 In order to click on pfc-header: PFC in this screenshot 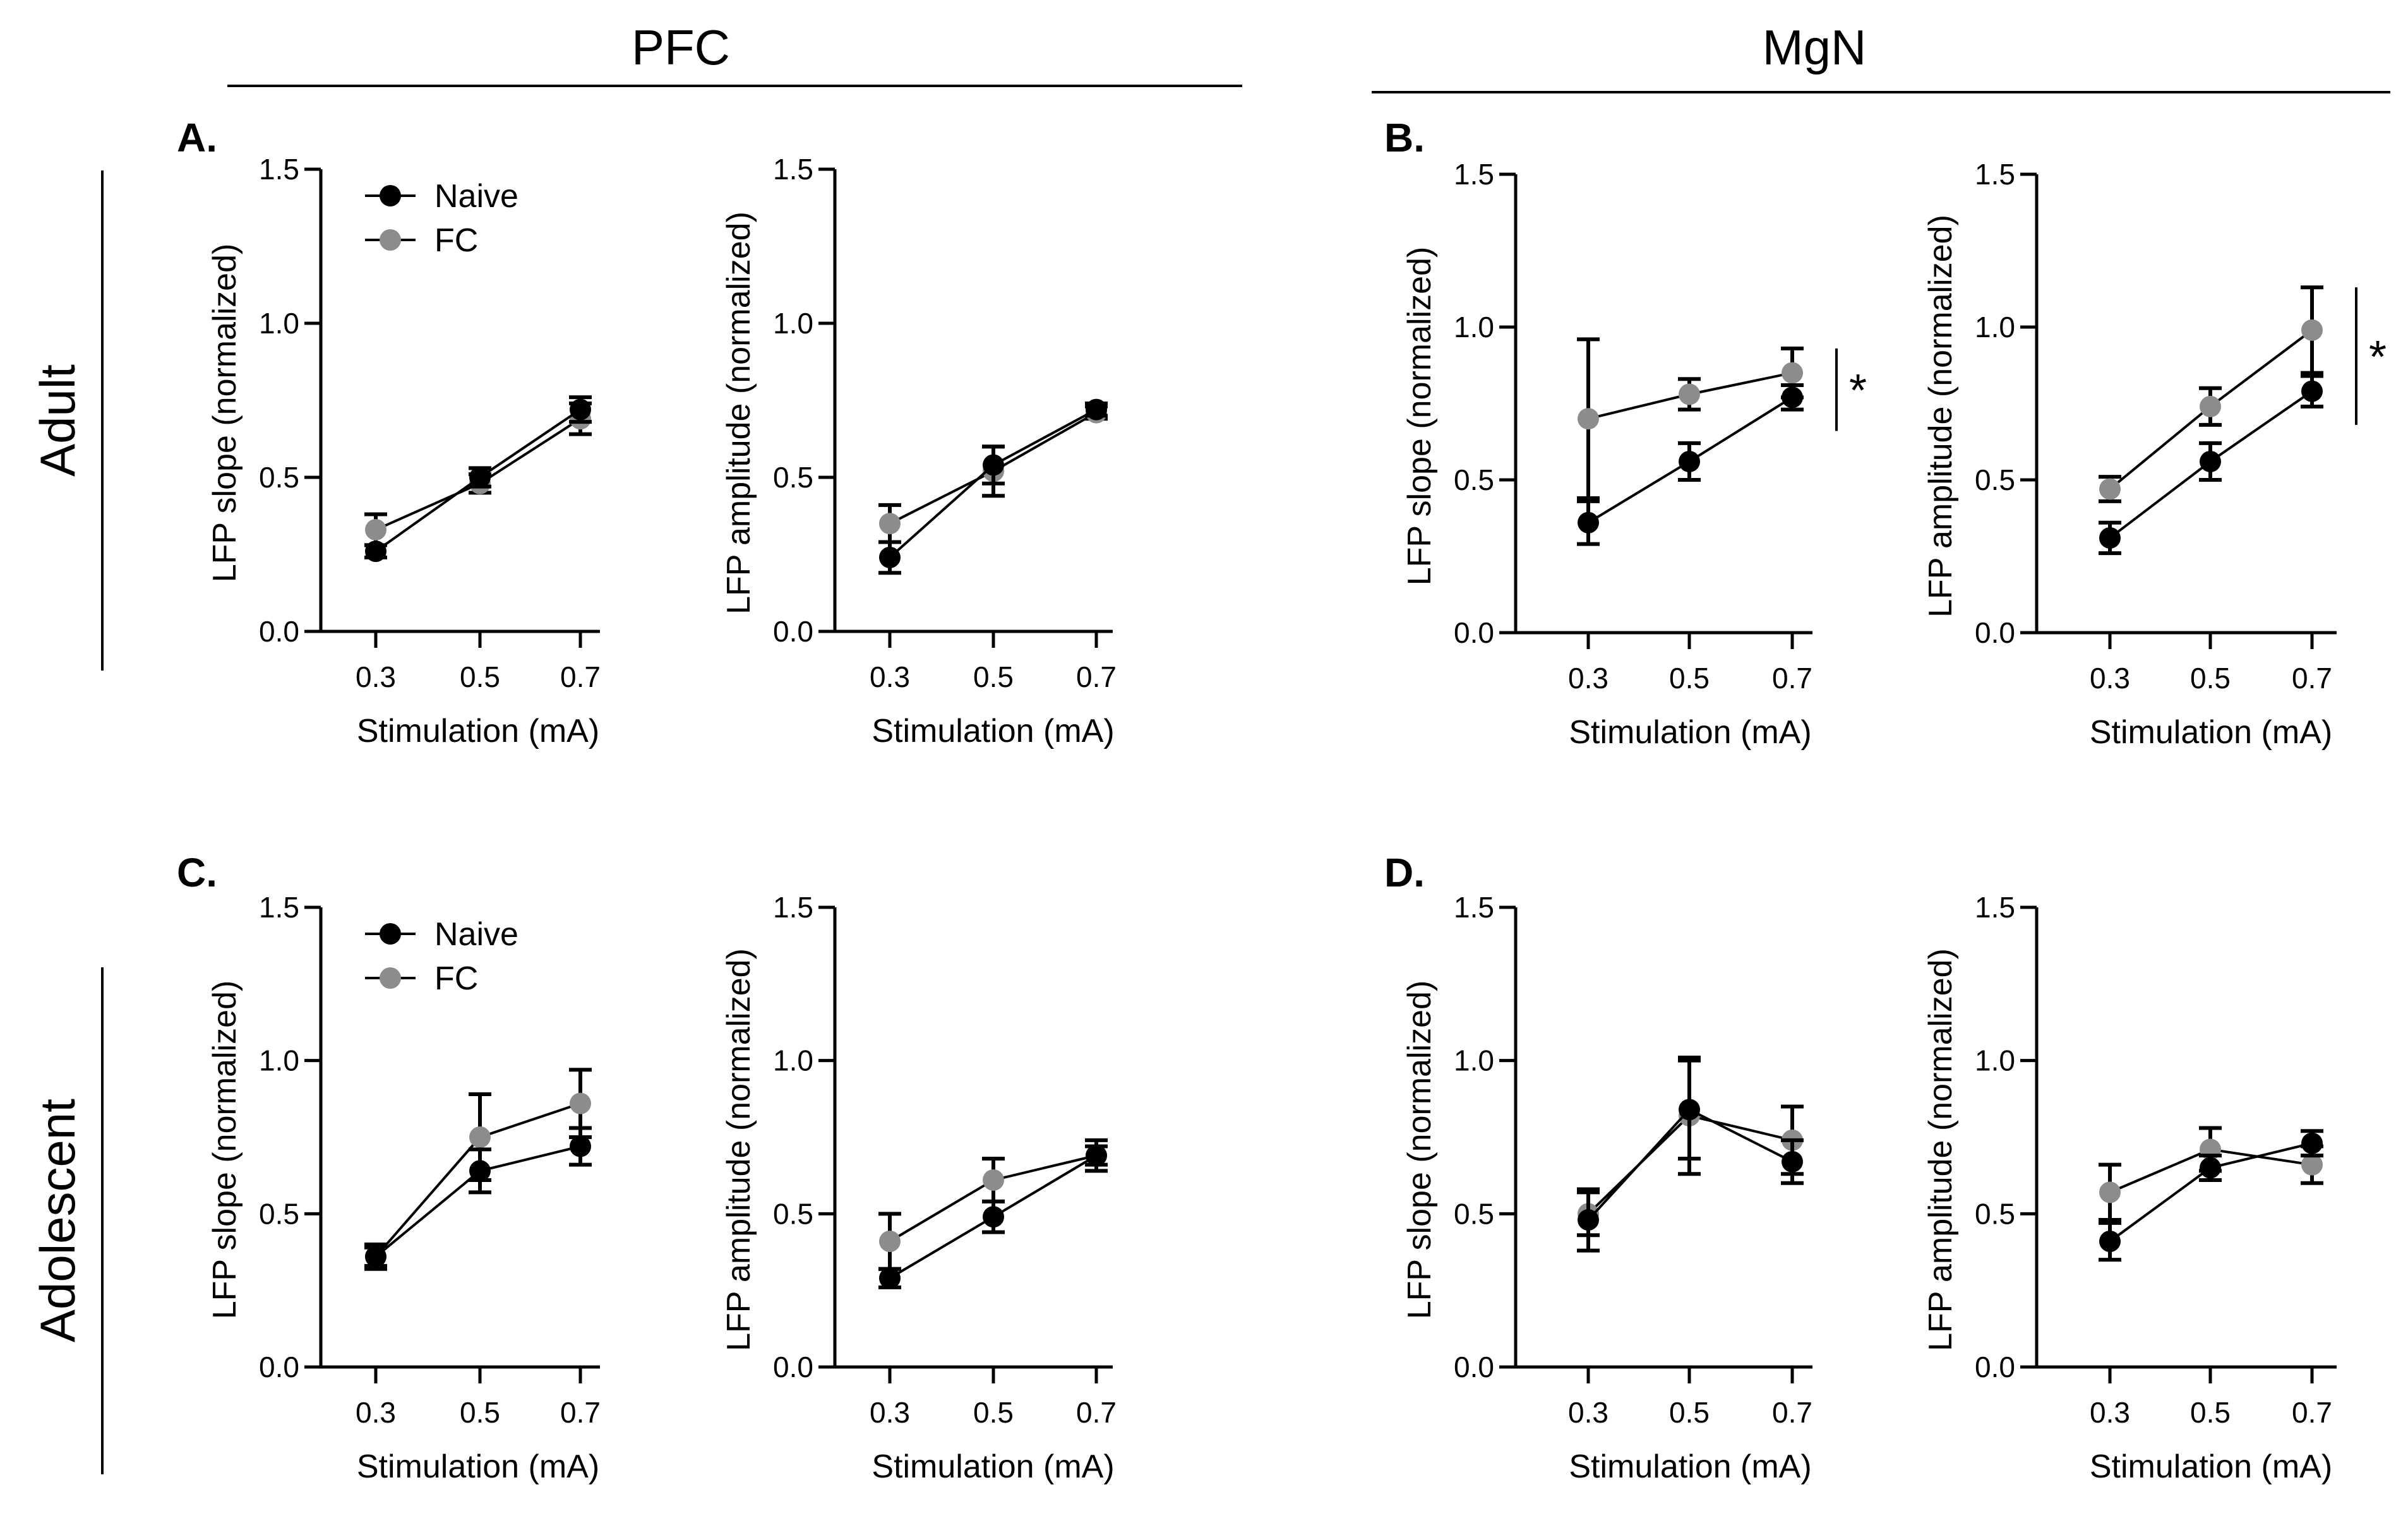, I will do `click(681, 47)`.